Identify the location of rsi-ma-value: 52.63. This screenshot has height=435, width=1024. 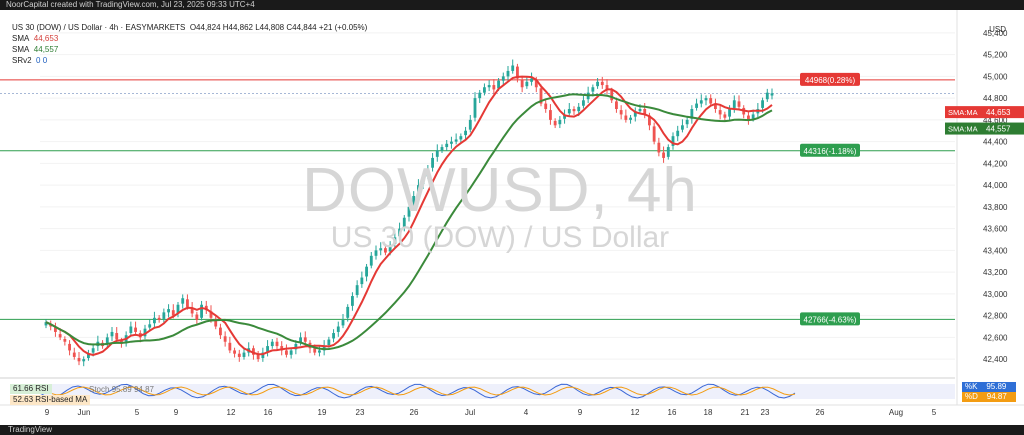
(23, 399).